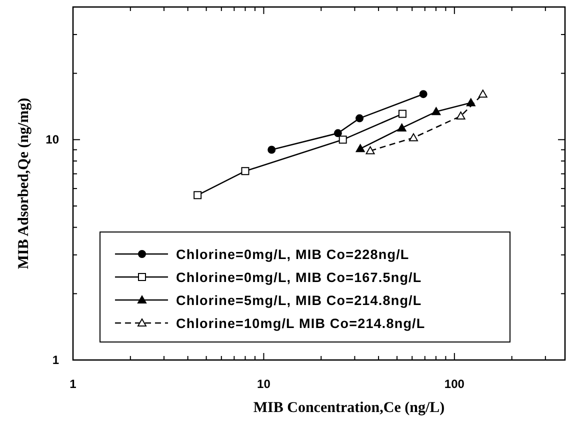 This screenshot has width=571, height=430. I want to click on x-axis-title: MIB Concentration,Ce (ng/L), so click(349, 408).